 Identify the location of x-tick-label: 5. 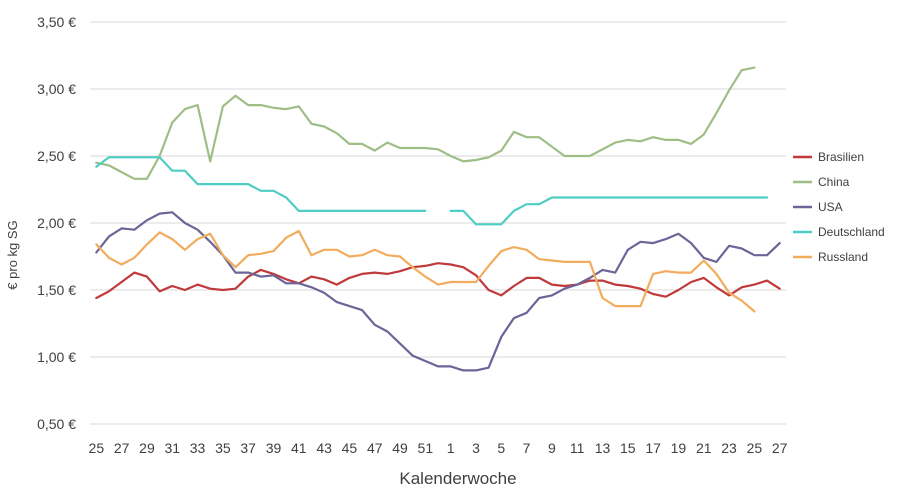
(501, 448).